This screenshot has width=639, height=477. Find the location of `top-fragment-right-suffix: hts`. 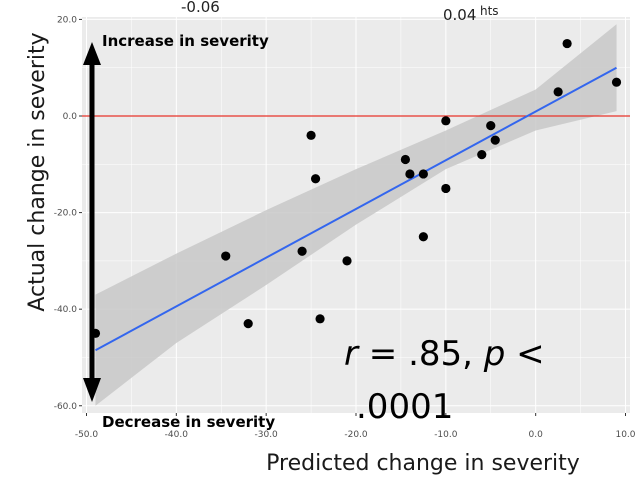

top-fragment-right-suffix: hts is located at coordinates (489, 11).